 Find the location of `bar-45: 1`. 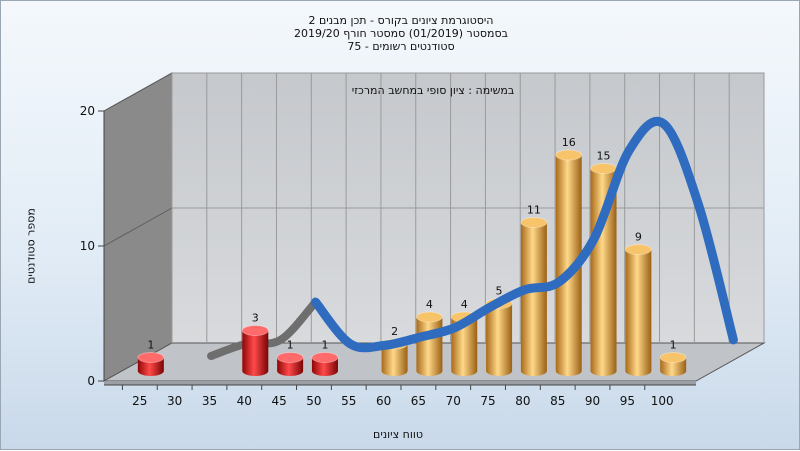

bar-45: 1 is located at coordinates (290, 357).